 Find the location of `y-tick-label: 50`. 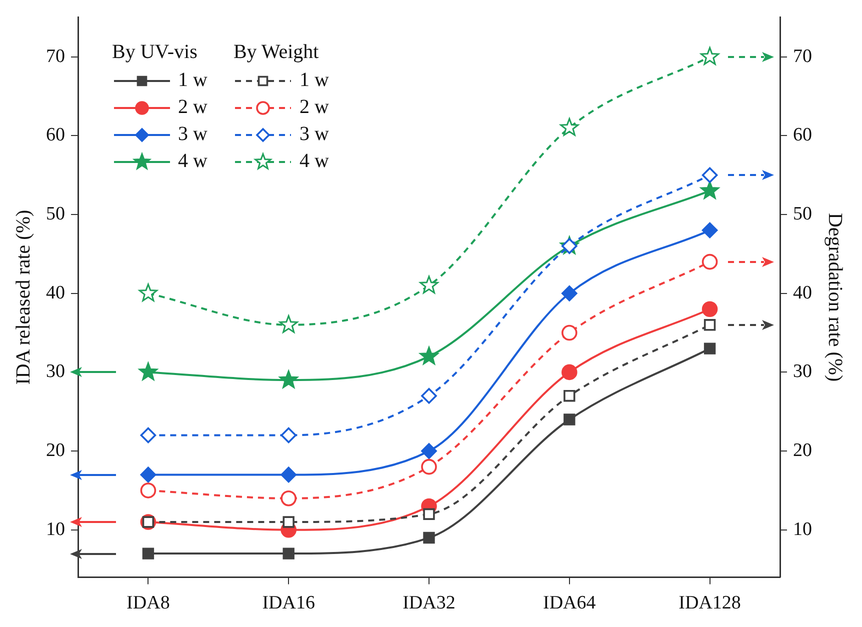

y-tick-label: 50 is located at coordinates (55, 213).